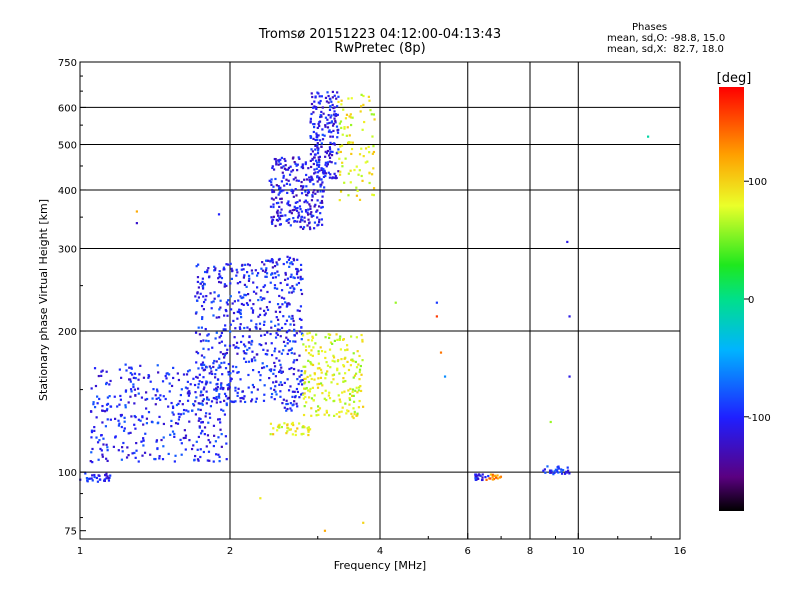  I want to click on x-tick-label: 16, so click(680, 551).